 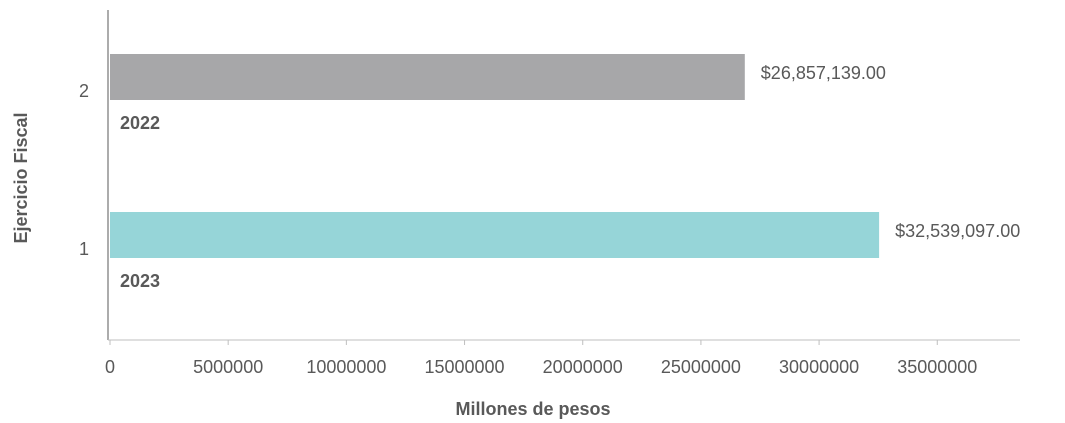 What do you see at coordinates (464, 367) in the screenshot?
I see `x-tick-label: 15000000` at bounding box center [464, 367].